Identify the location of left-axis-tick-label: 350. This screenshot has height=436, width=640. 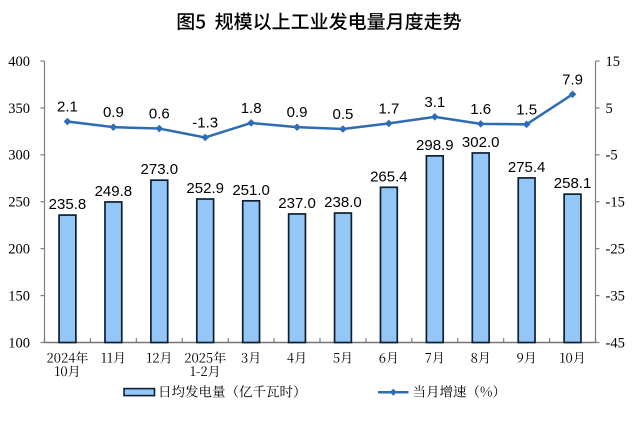
(19, 109).